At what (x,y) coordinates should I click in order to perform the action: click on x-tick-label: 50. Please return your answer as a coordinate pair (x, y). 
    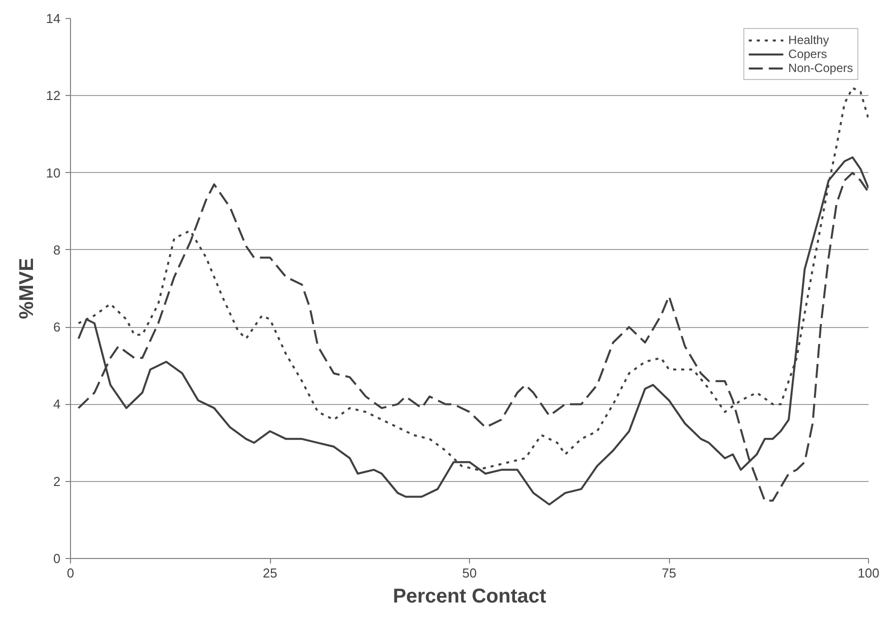
    Looking at the image, I should click on (469, 573).